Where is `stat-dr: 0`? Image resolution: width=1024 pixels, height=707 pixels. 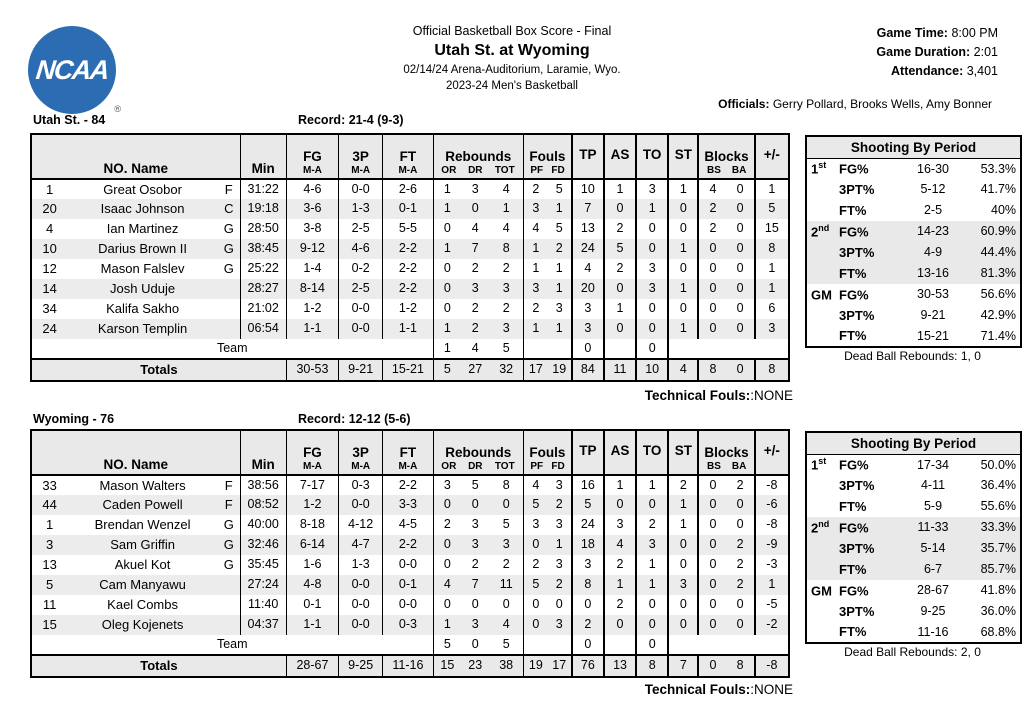 stat-dr: 0 is located at coordinates (475, 604).